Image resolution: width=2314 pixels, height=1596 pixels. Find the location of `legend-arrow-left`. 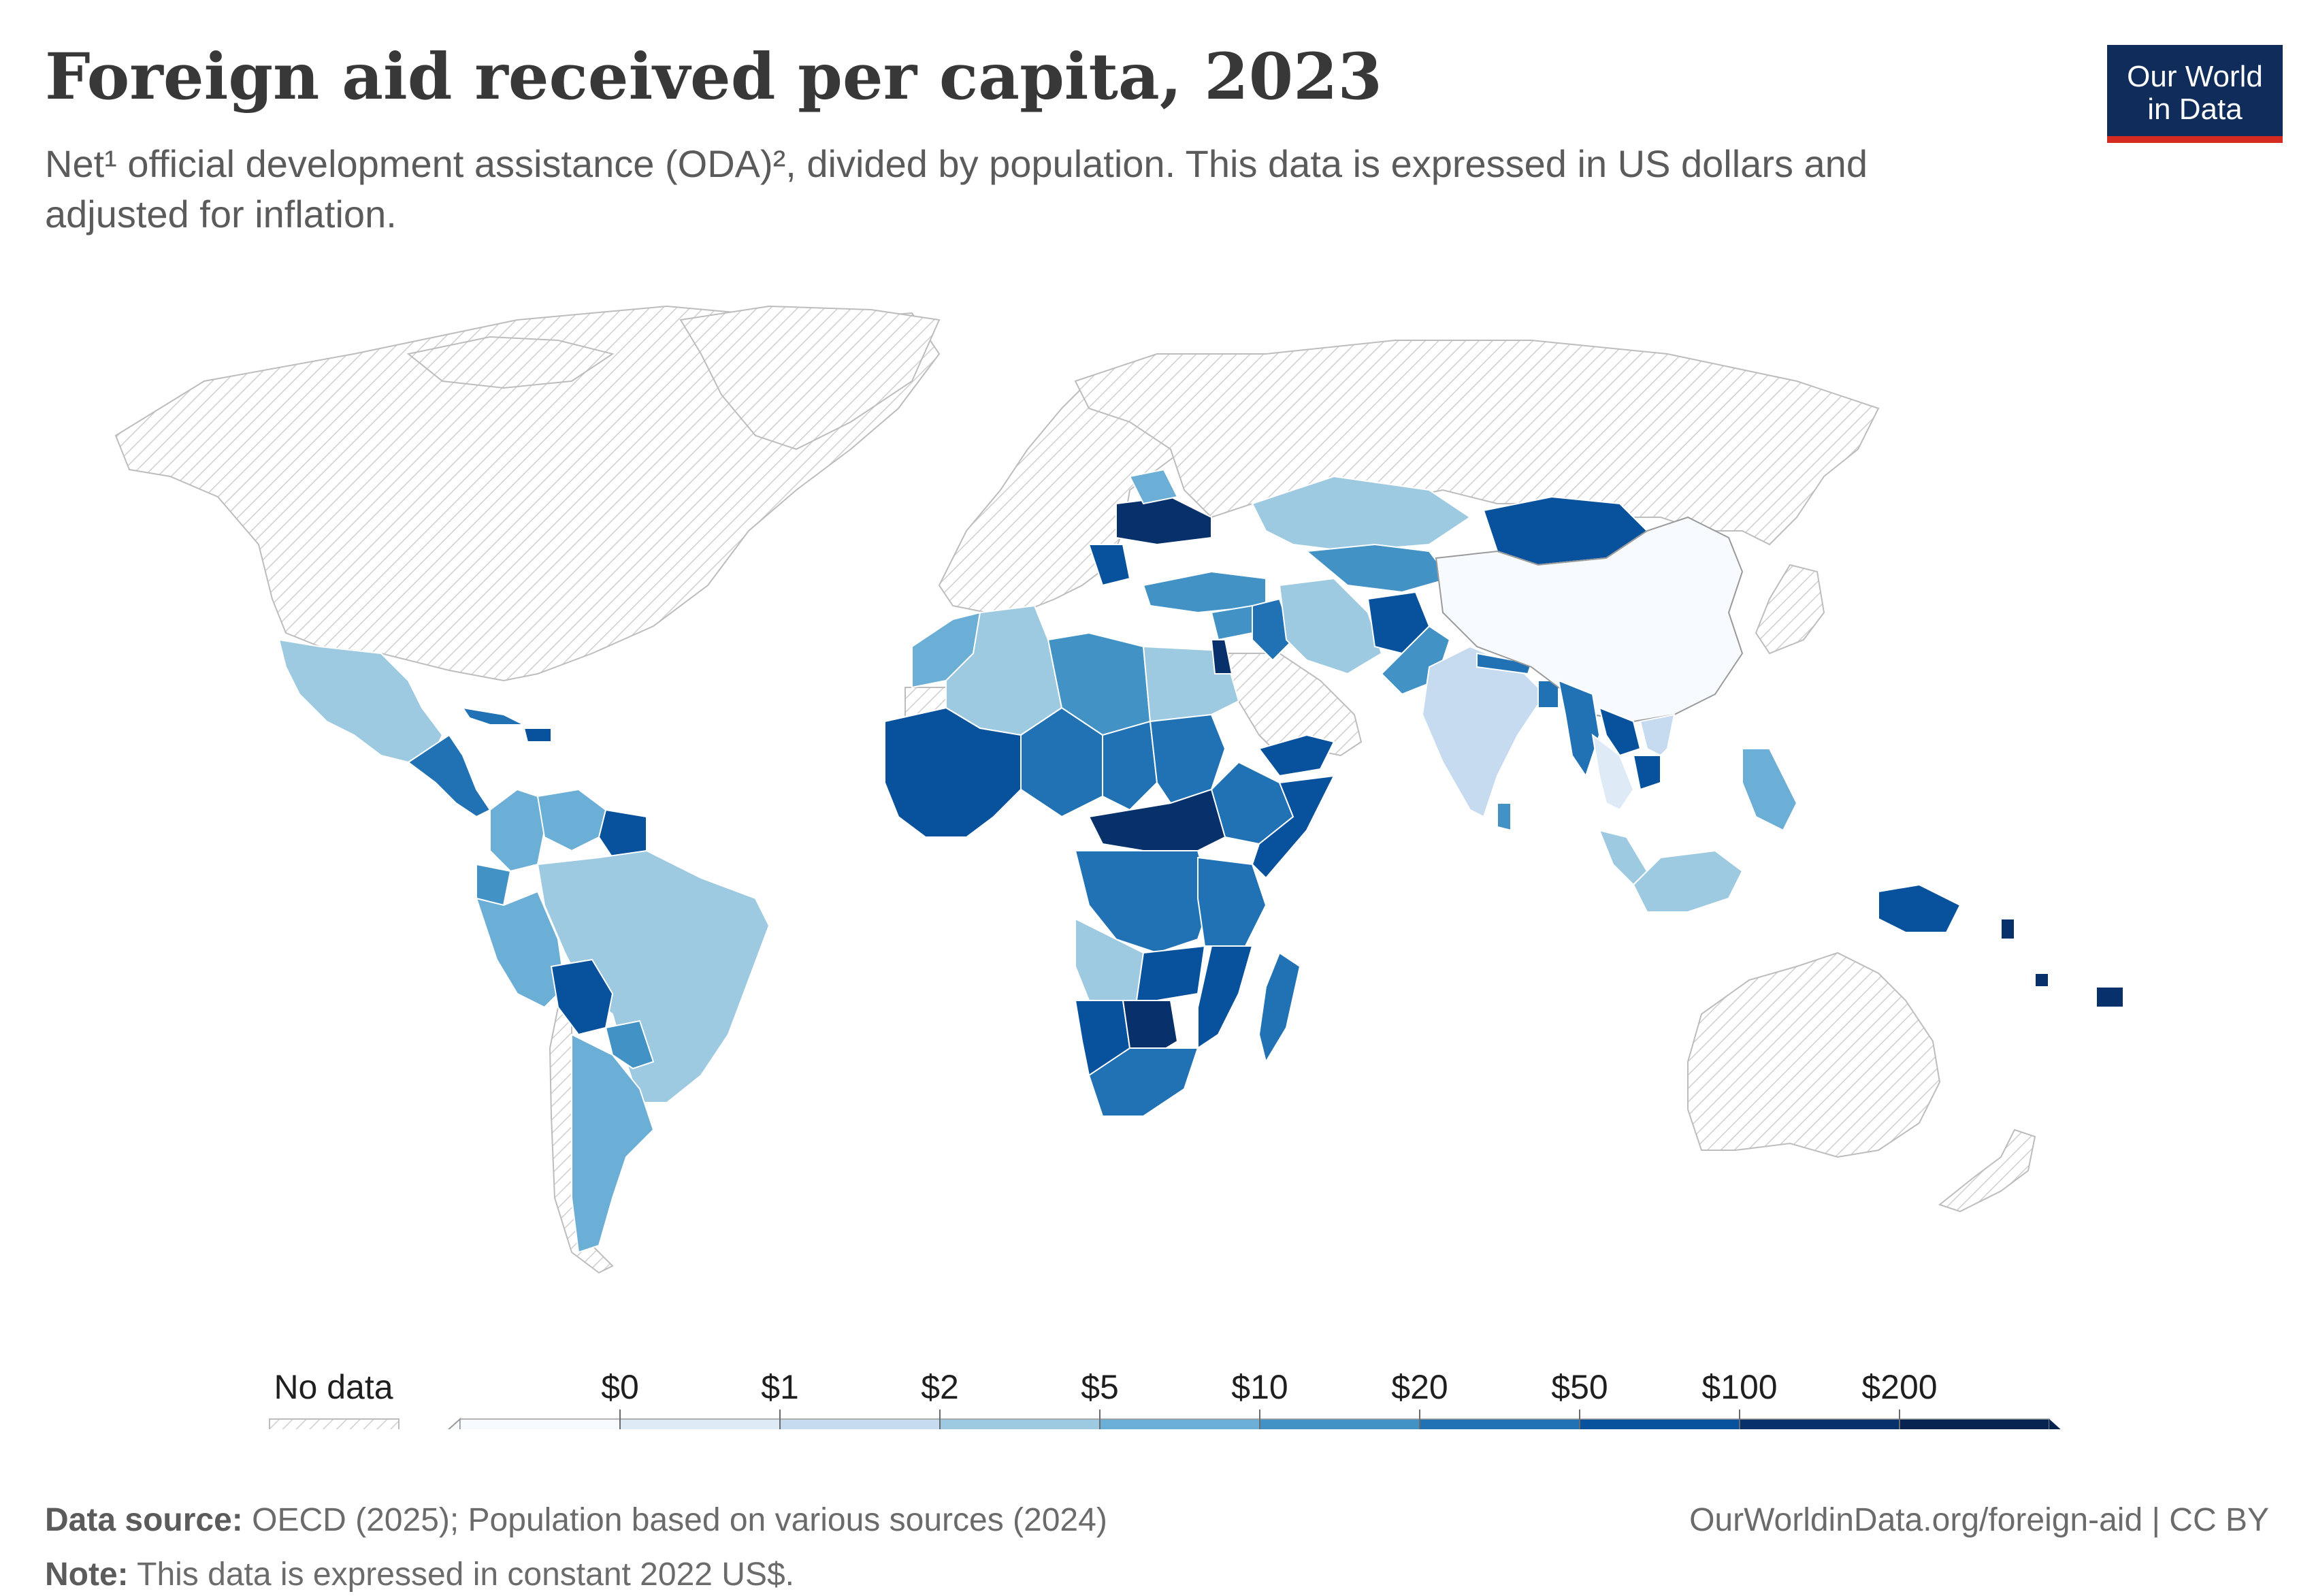

legend-arrow-left is located at coordinates (454, 1423).